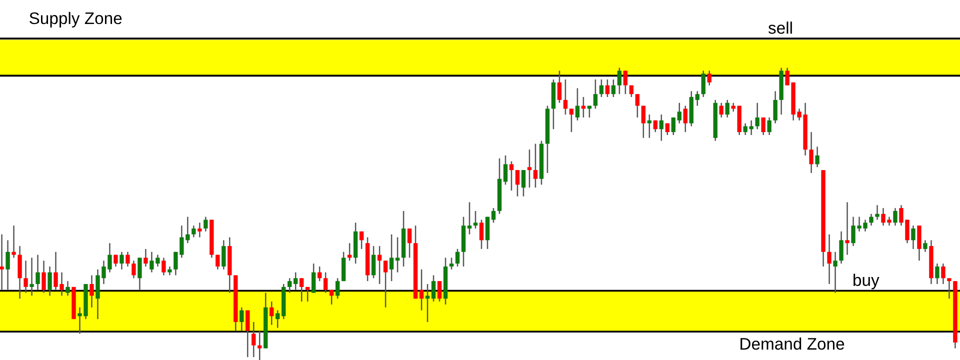 This screenshot has width=960, height=360. I want to click on ref-line-label: sell, so click(780, 28).